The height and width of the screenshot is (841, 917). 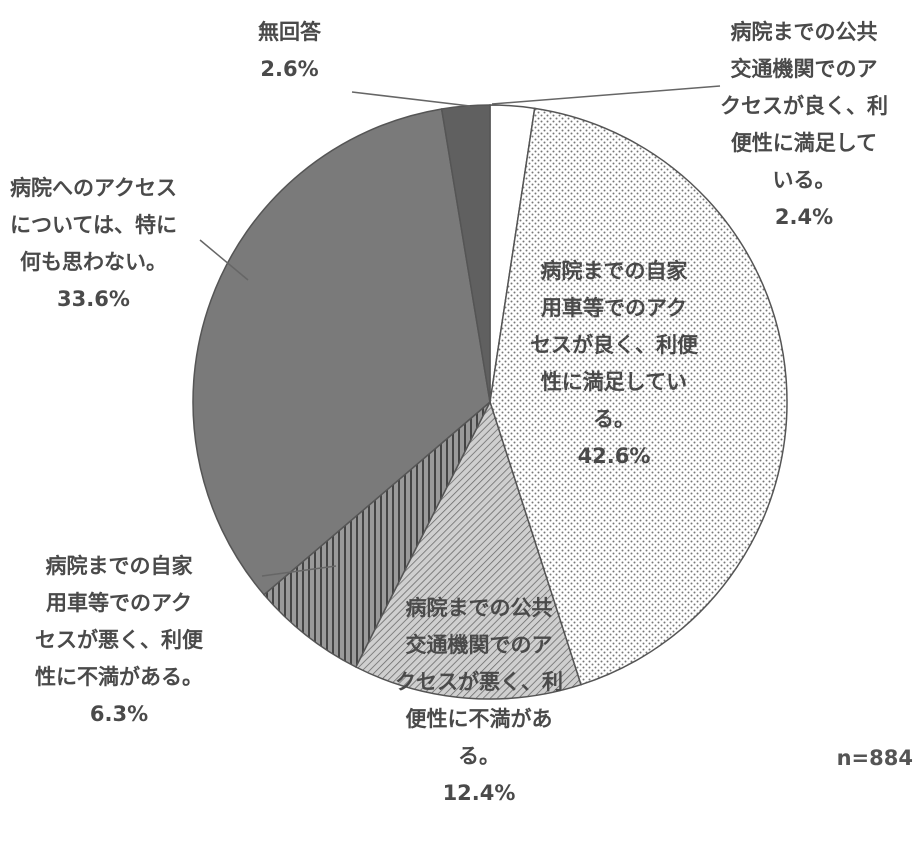 I want to click on slice-percent-label: 42.6%, so click(x=614, y=456).